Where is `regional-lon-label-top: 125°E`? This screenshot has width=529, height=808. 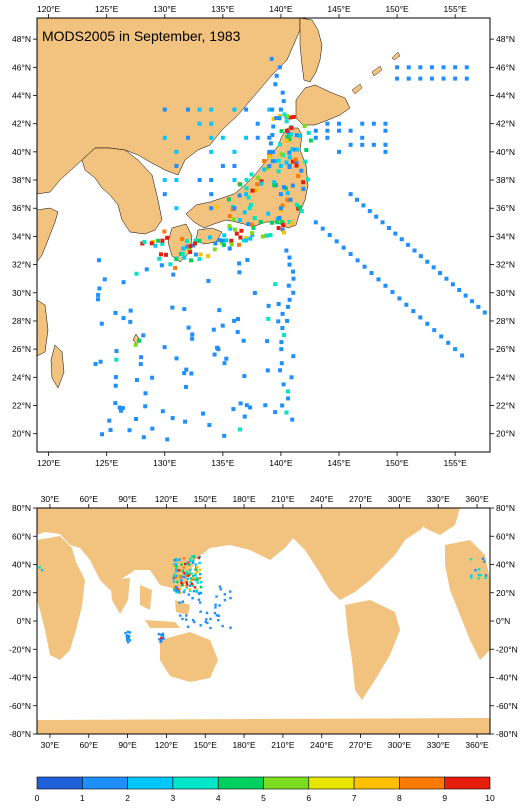 regional-lon-label-top: 125°E is located at coordinates (107, 9).